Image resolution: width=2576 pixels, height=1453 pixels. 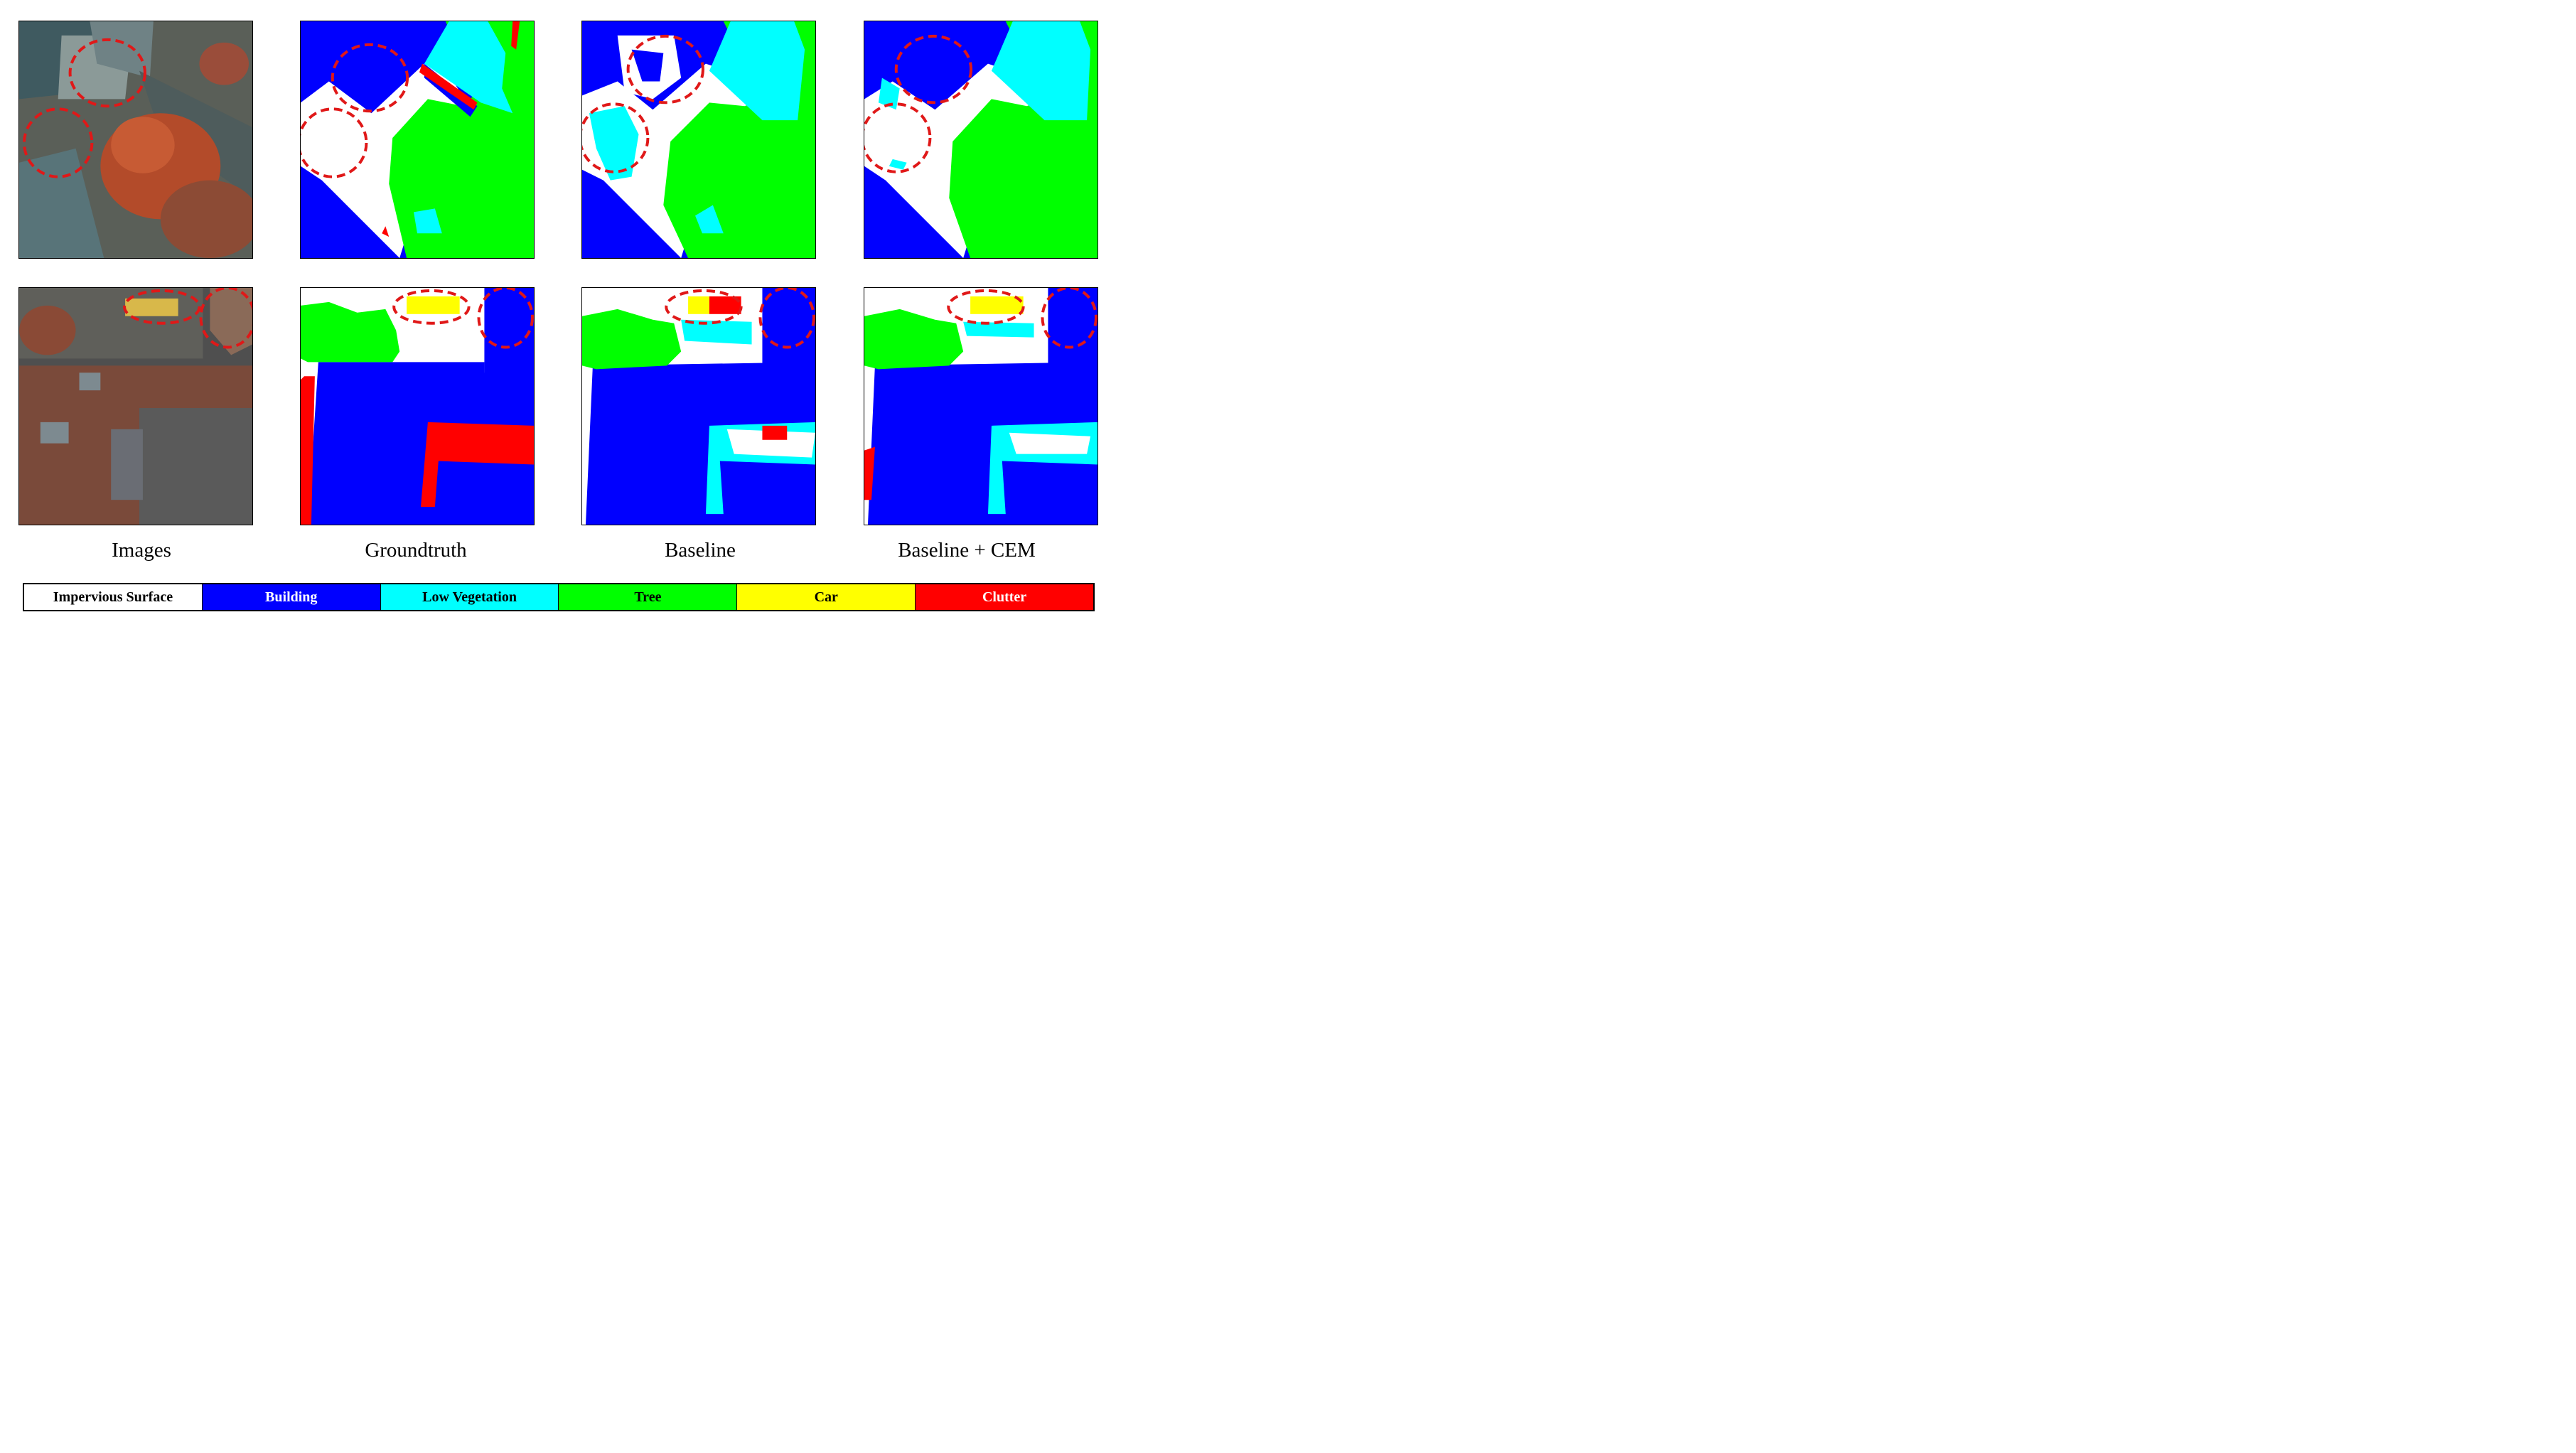 I want to click on column-label-groundtruth: Groundtruth, so click(x=416, y=550).